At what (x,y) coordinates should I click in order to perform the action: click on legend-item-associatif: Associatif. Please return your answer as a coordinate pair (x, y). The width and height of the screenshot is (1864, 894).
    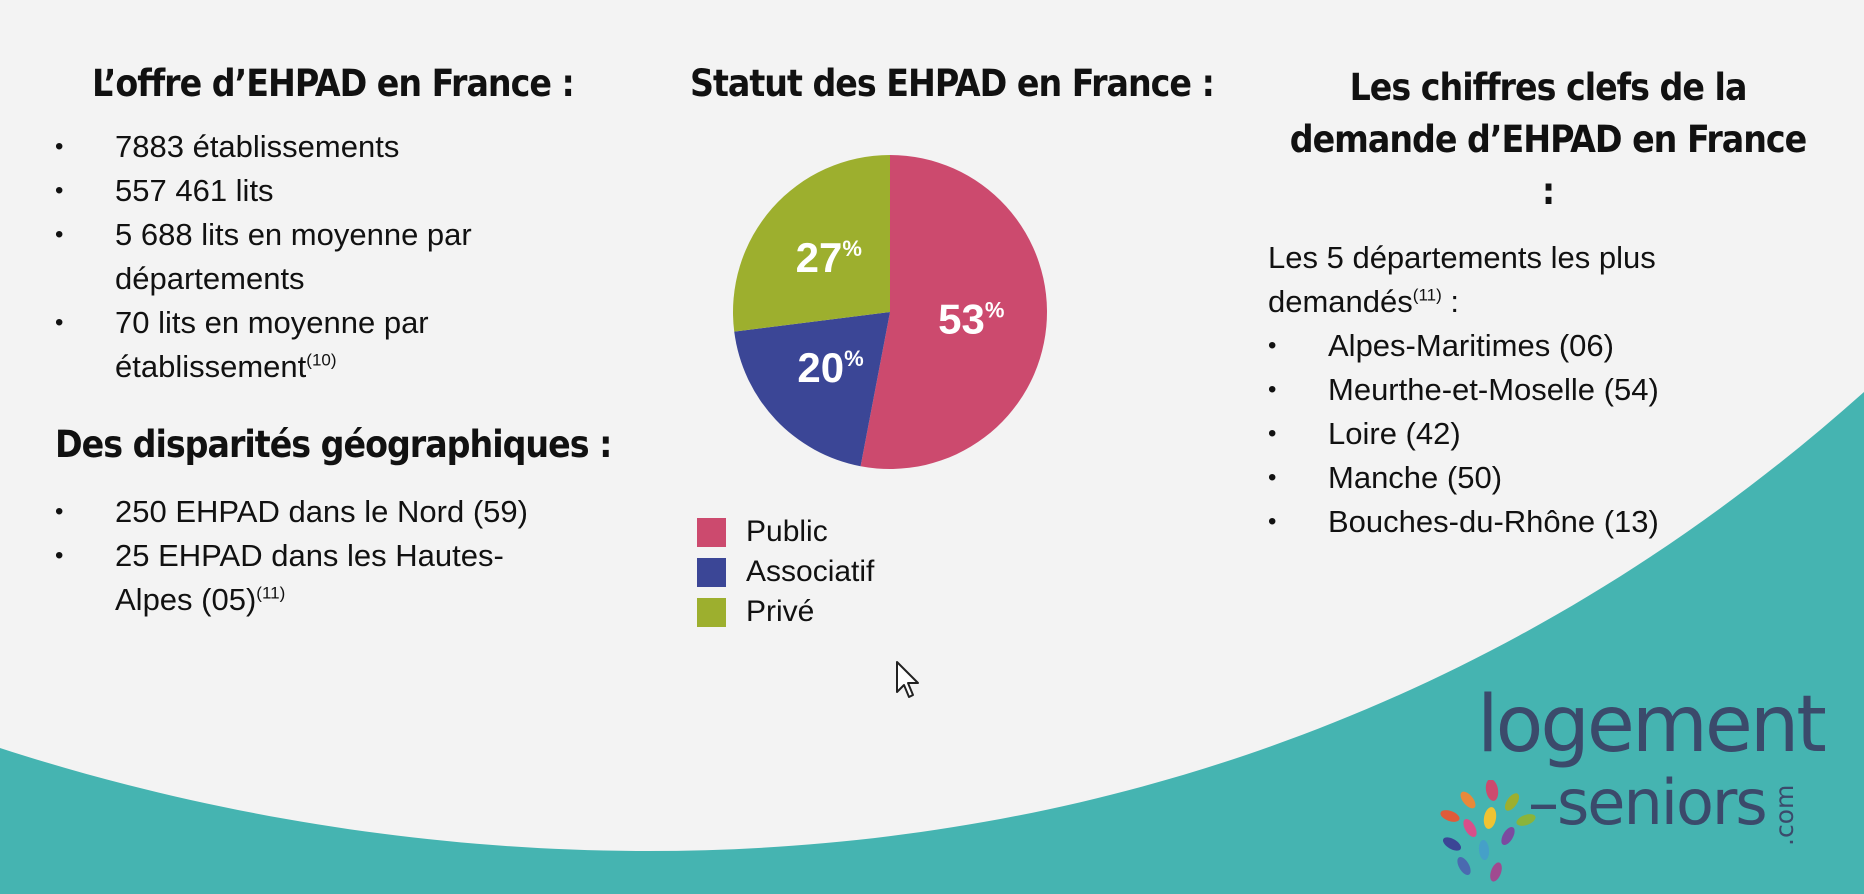
    Looking at the image, I should click on (785, 572).